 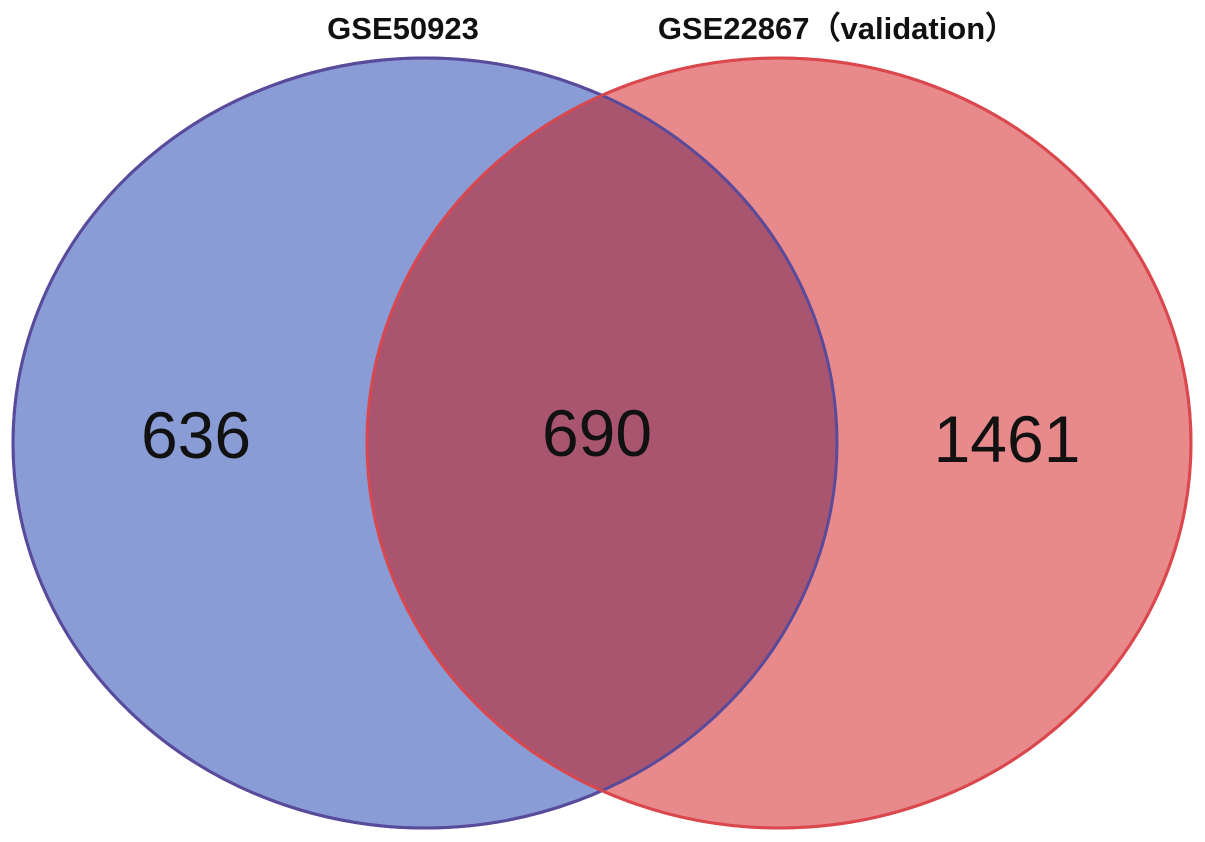 What do you see at coordinates (597, 433) in the screenshot?
I see `count-intersection: 690` at bounding box center [597, 433].